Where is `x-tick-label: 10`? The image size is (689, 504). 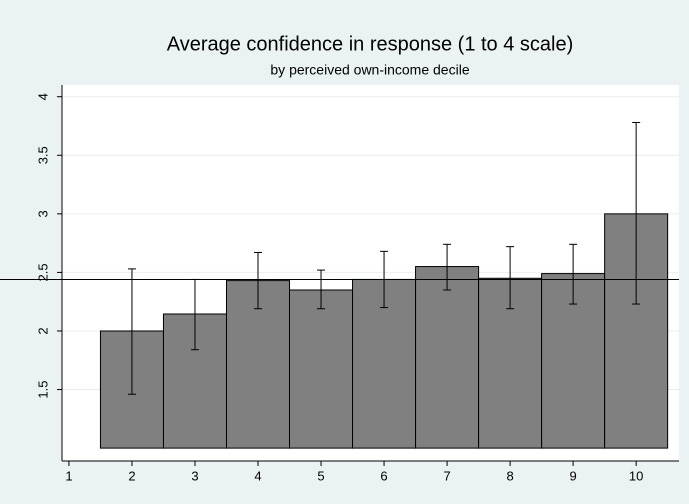 x-tick-label: 10 is located at coordinates (636, 475).